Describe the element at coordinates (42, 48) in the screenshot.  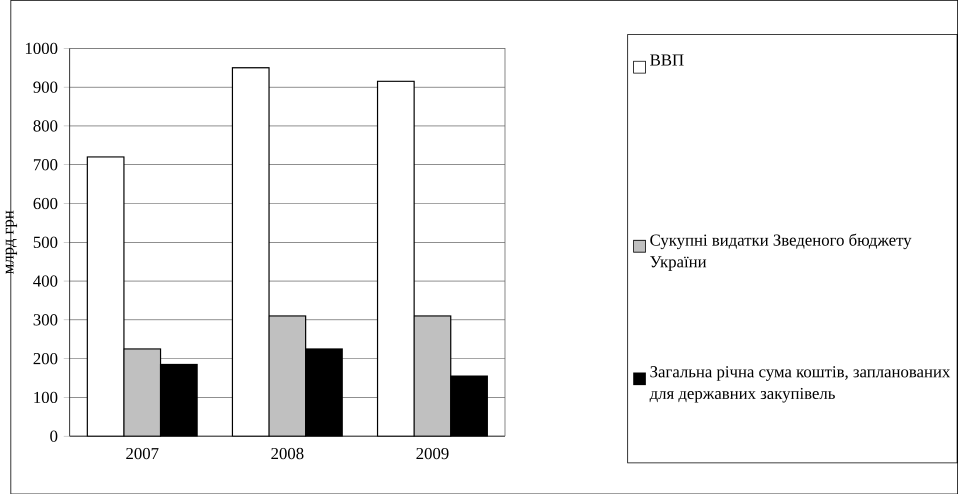
I see `y-tick-label: 1000` at that location.